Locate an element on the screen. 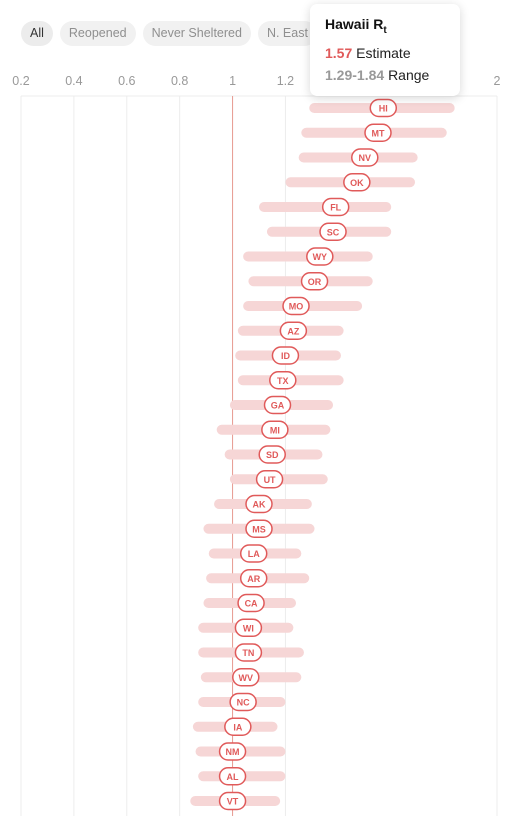 Image resolution: width=519 pixels, height=816 pixels. state-label: ID is located at coordinates (286, 356).